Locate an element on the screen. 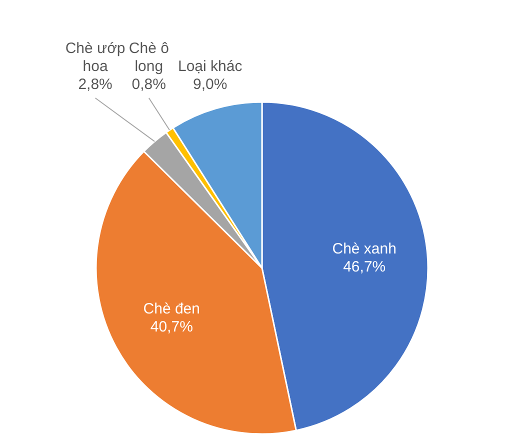 This screenshot has height=443, width=512. data-label: 46,7% is located at coordinates (364, 267).